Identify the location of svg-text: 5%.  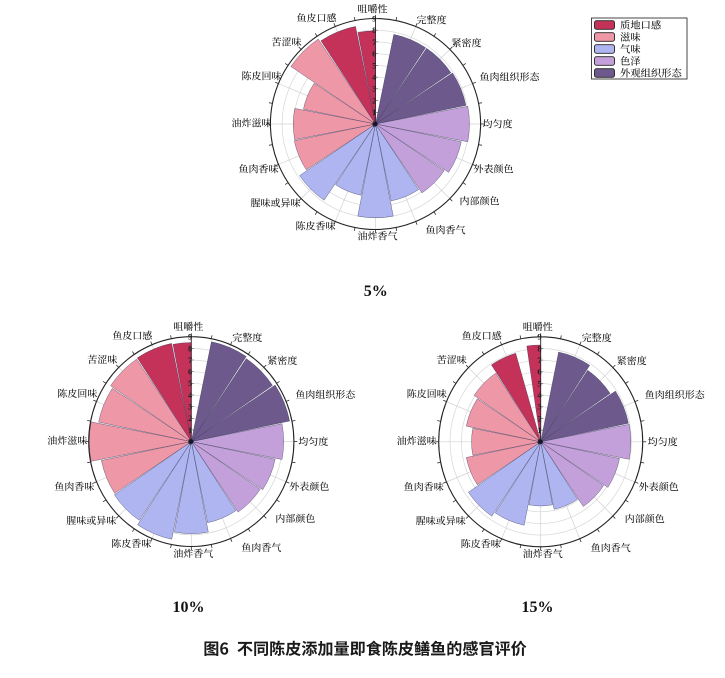
(376, 291).